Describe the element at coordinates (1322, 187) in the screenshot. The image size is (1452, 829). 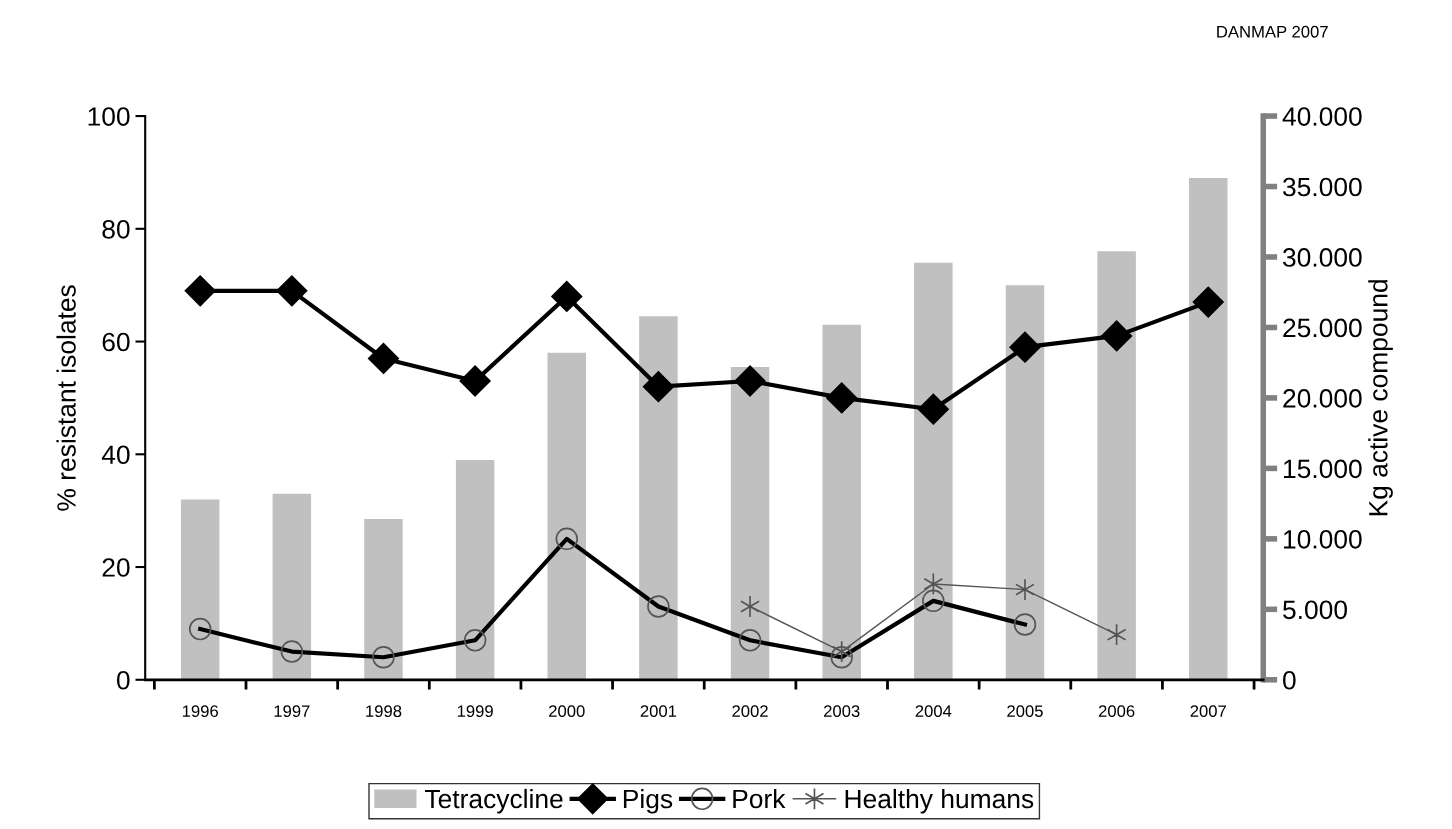
I see `y2-tick-label: 35.000` at that location.